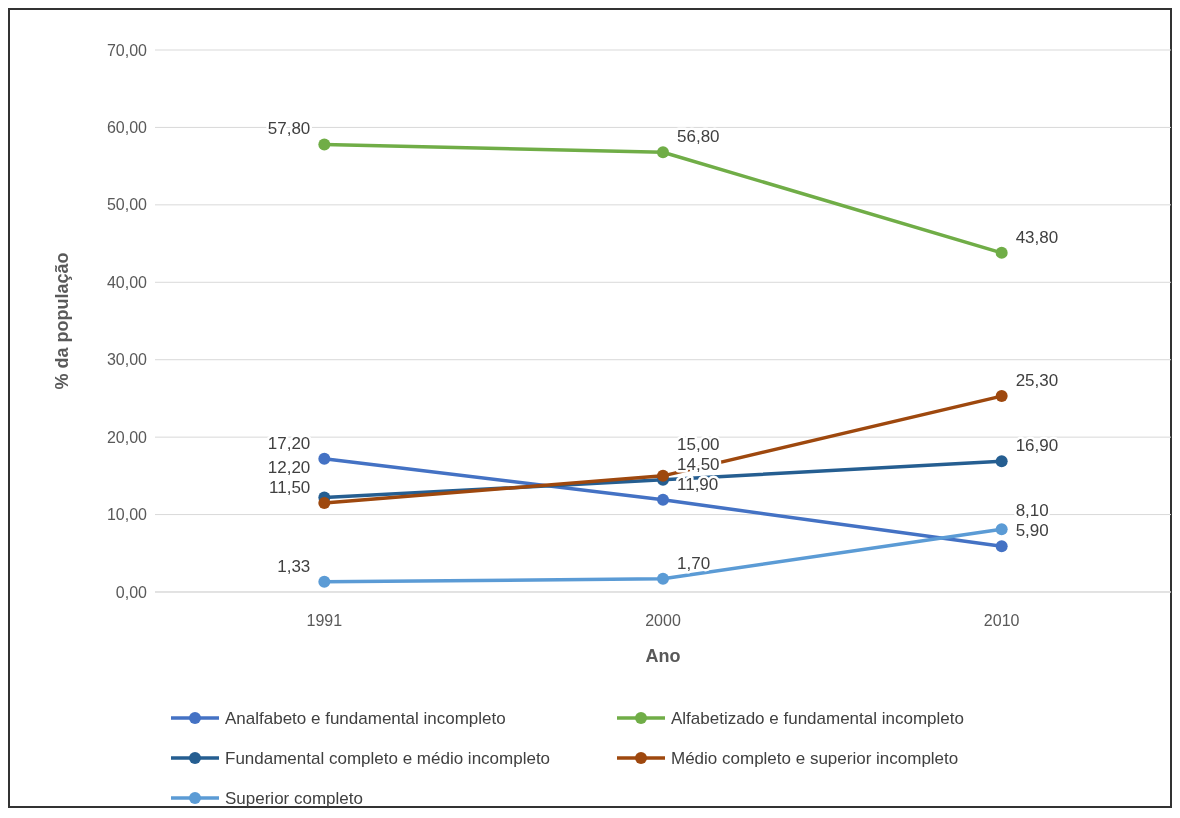  Describe the element at coordinates (698, 444) in the screenshot. I see `data-label: 15,00` at that location.